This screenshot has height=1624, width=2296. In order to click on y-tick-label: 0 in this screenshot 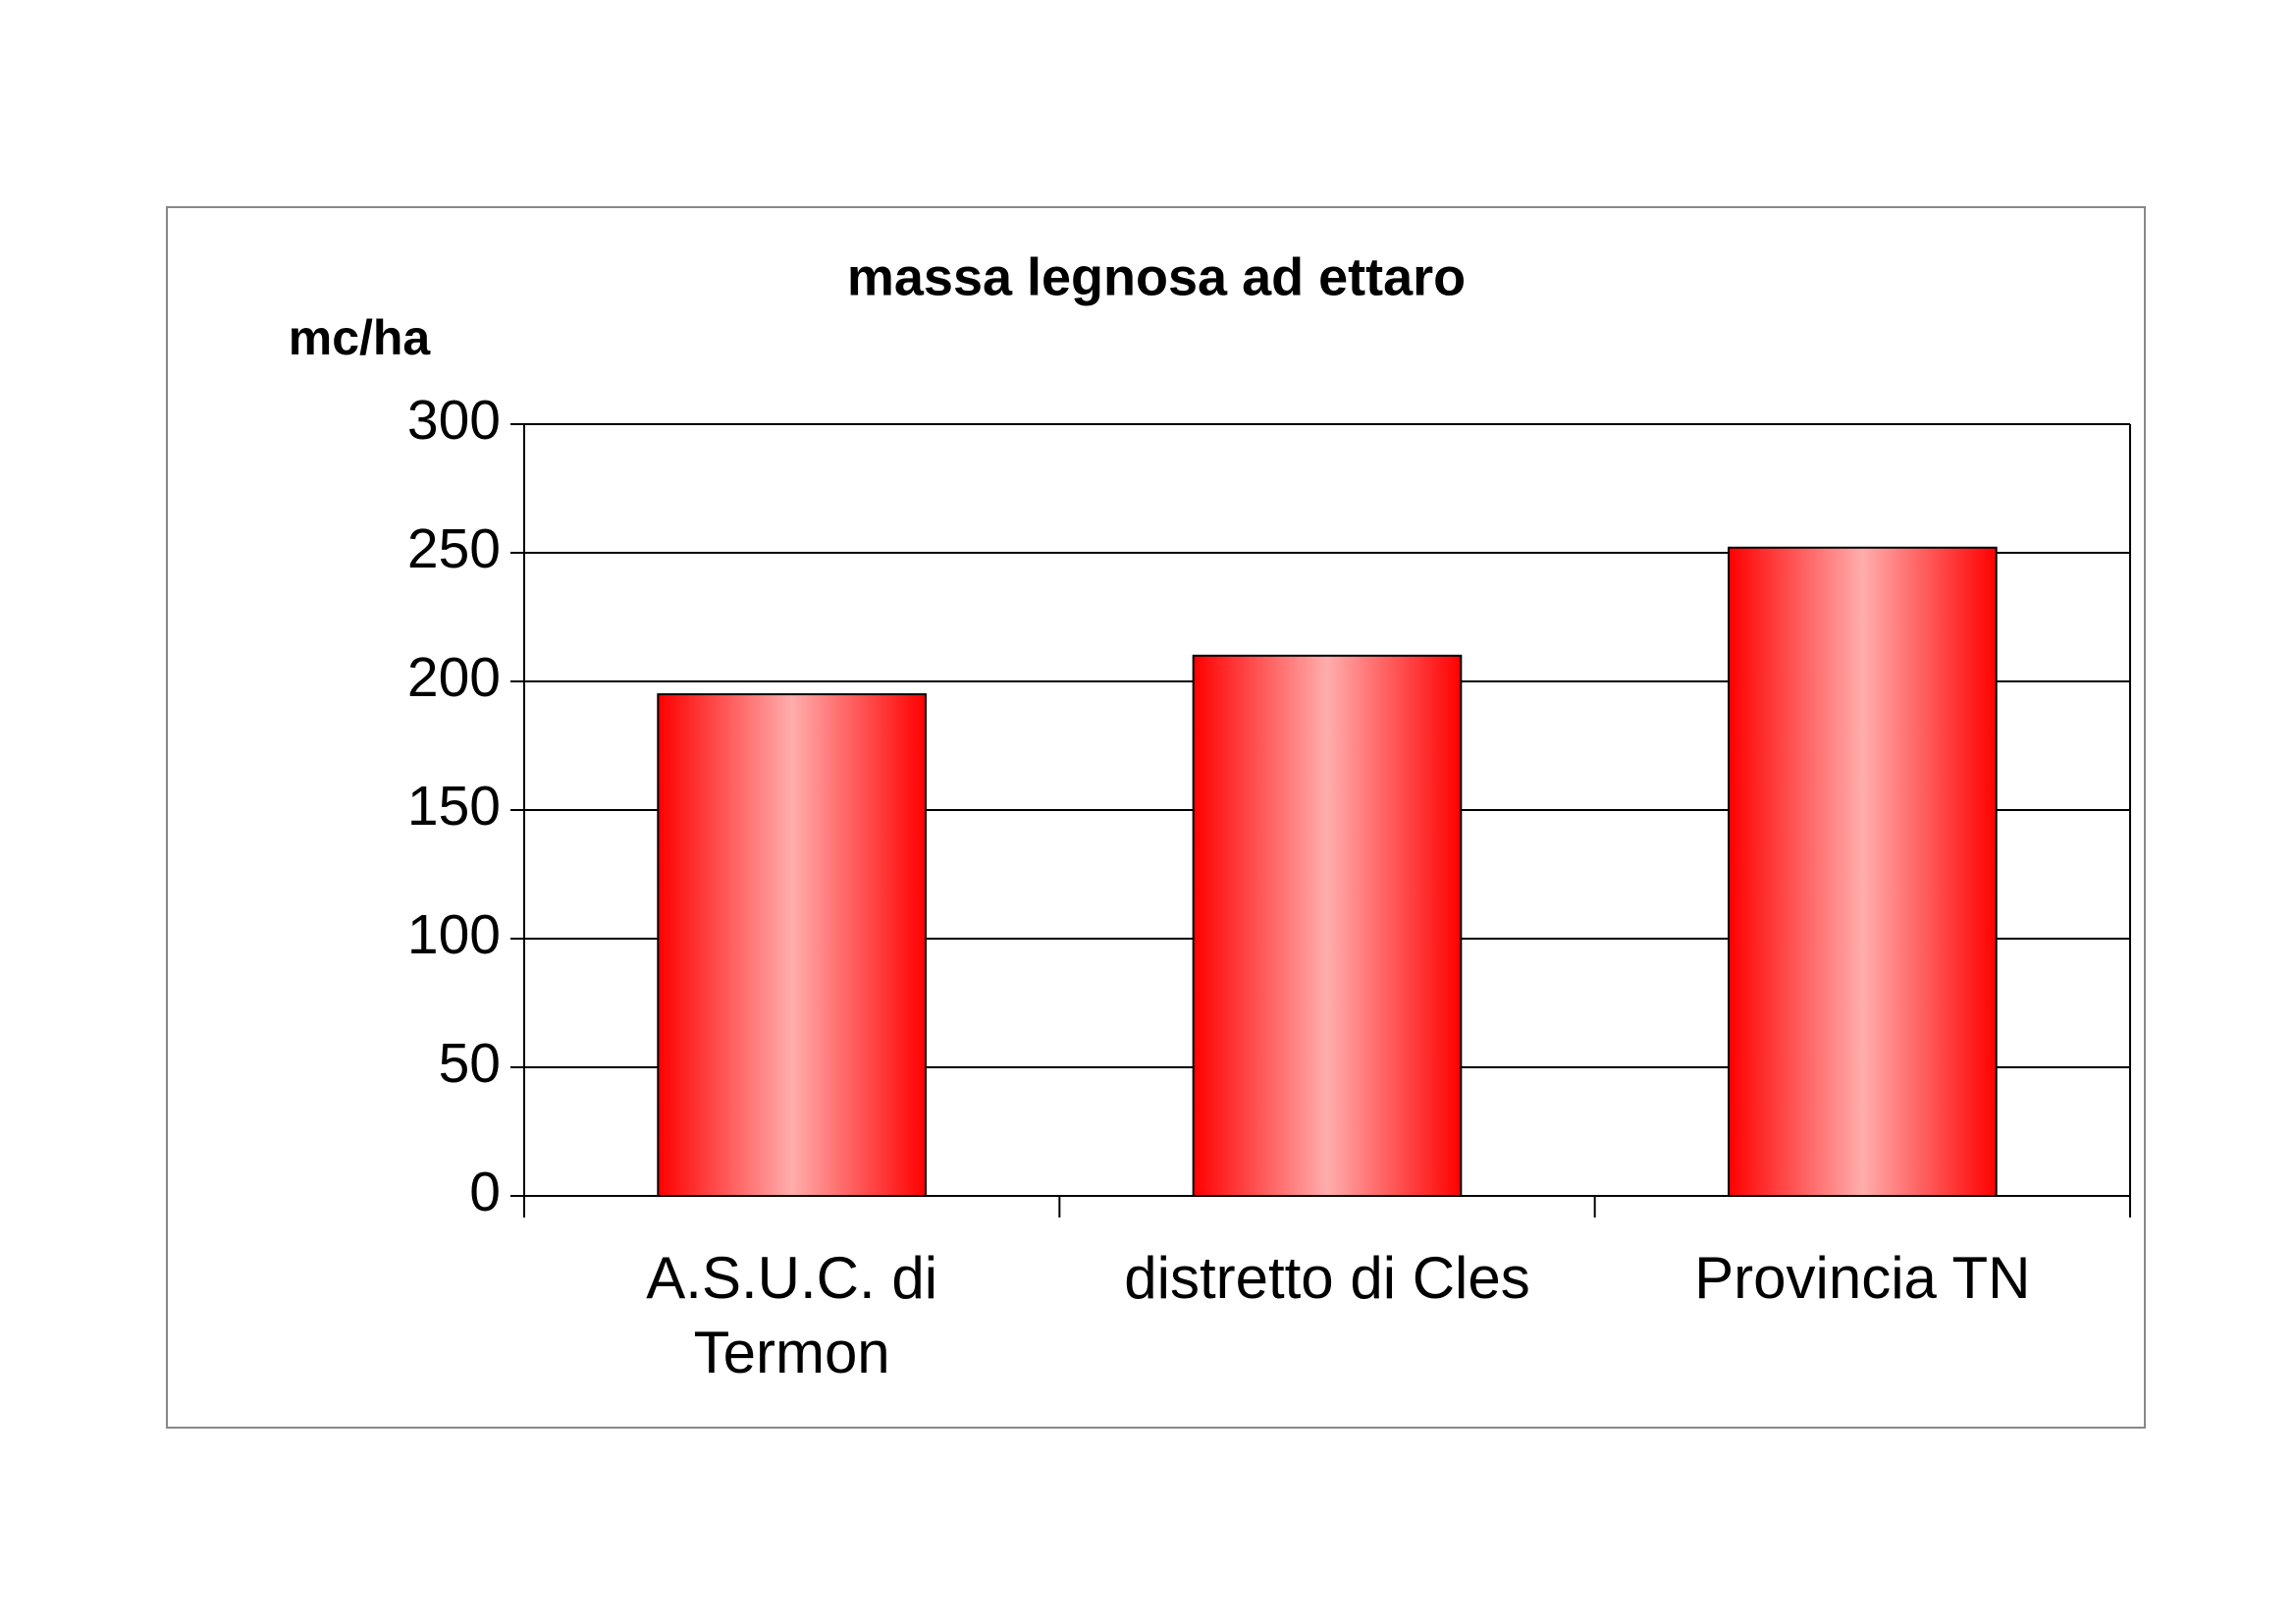, I will do `click(485, 1192)`.